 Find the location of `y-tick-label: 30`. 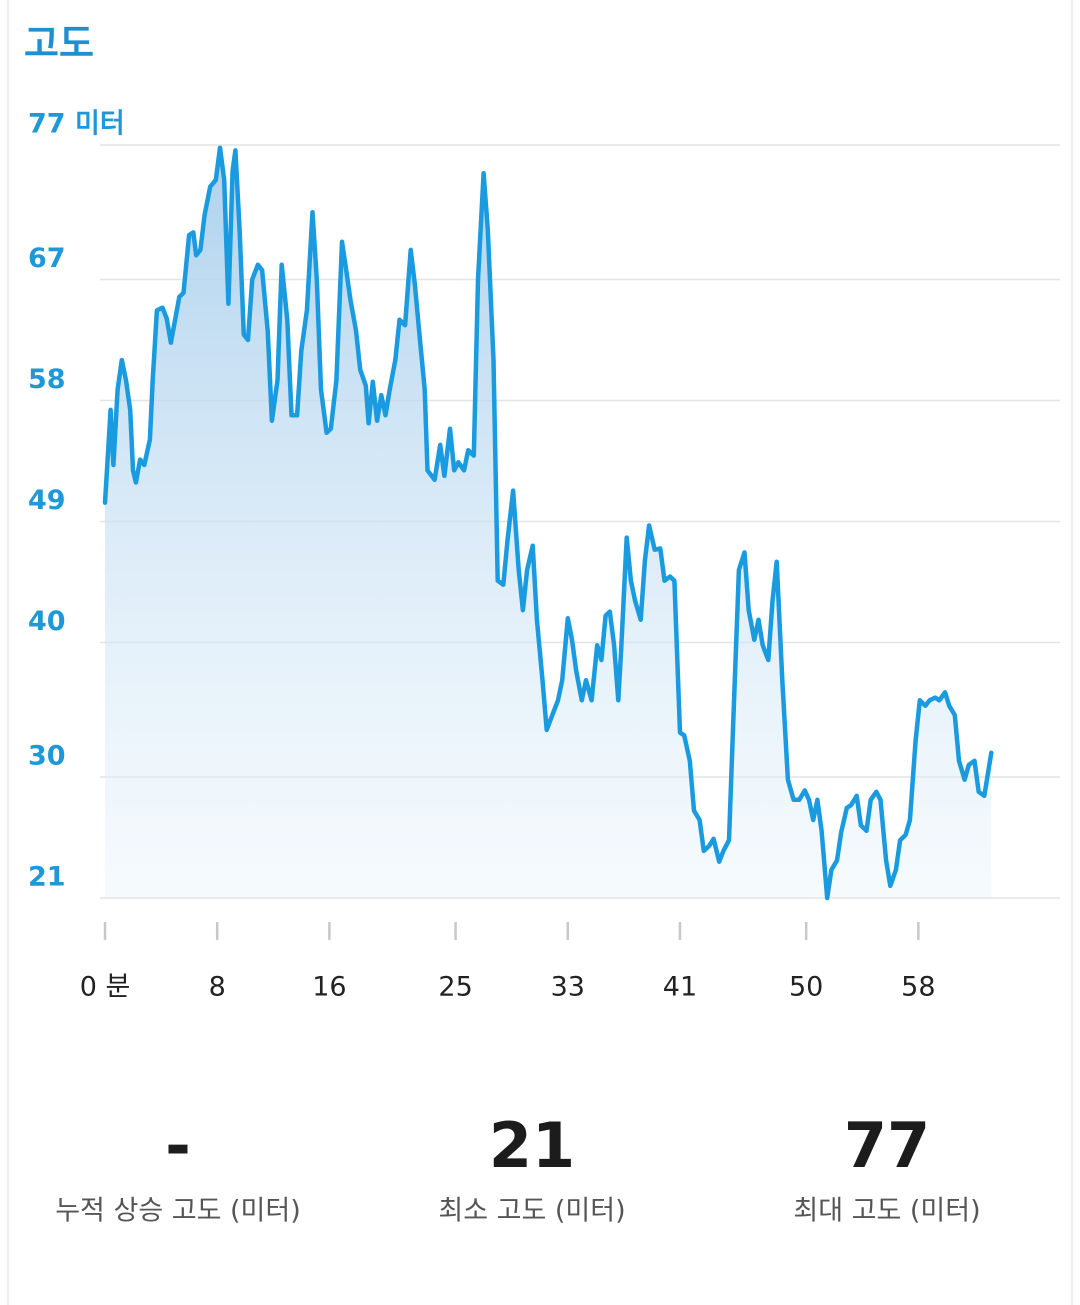

y-tick-label: 30 is located at coordinates (47, 755).